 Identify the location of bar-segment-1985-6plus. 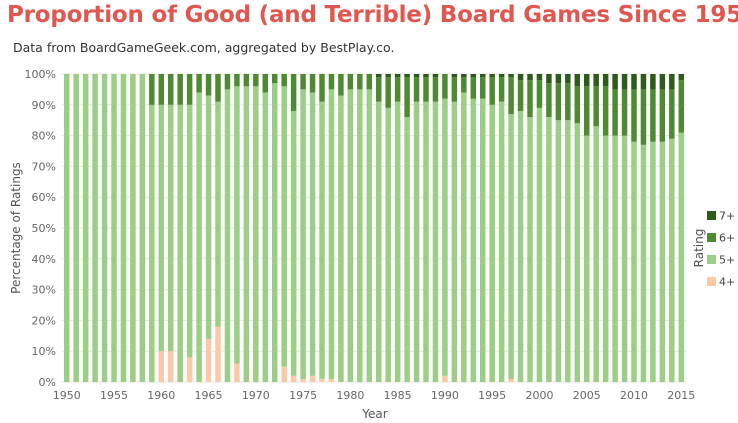
(397, 89).